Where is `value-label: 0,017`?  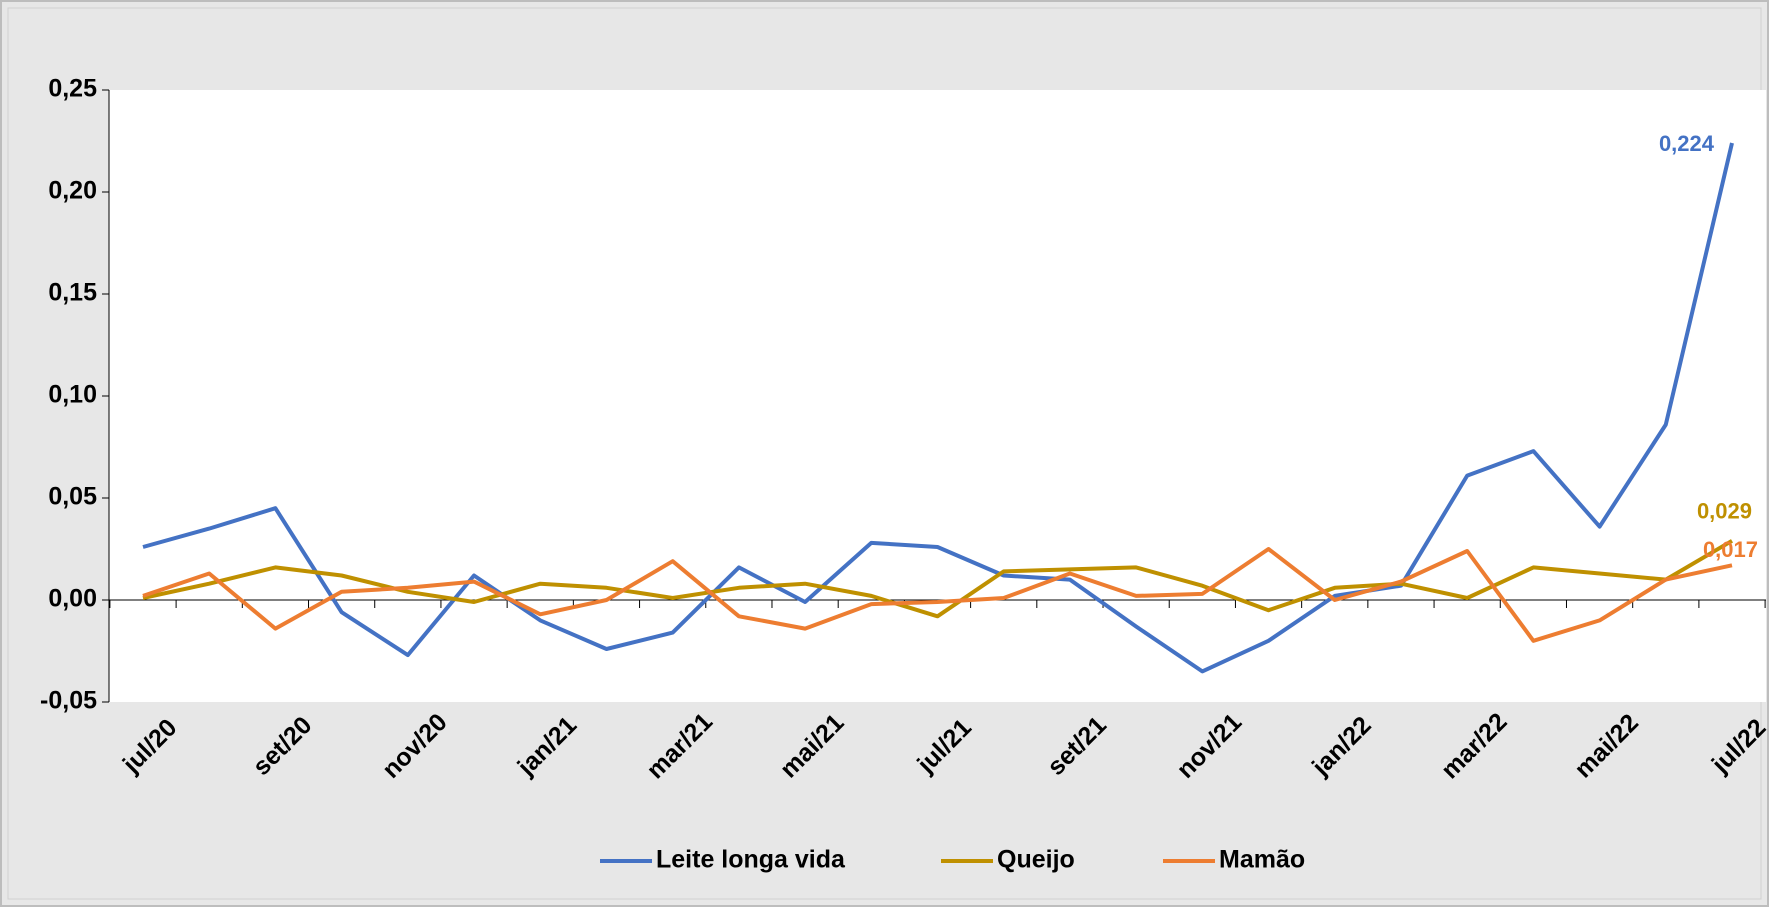 value-label: 0,017 is located at coordinates (1730, 549).